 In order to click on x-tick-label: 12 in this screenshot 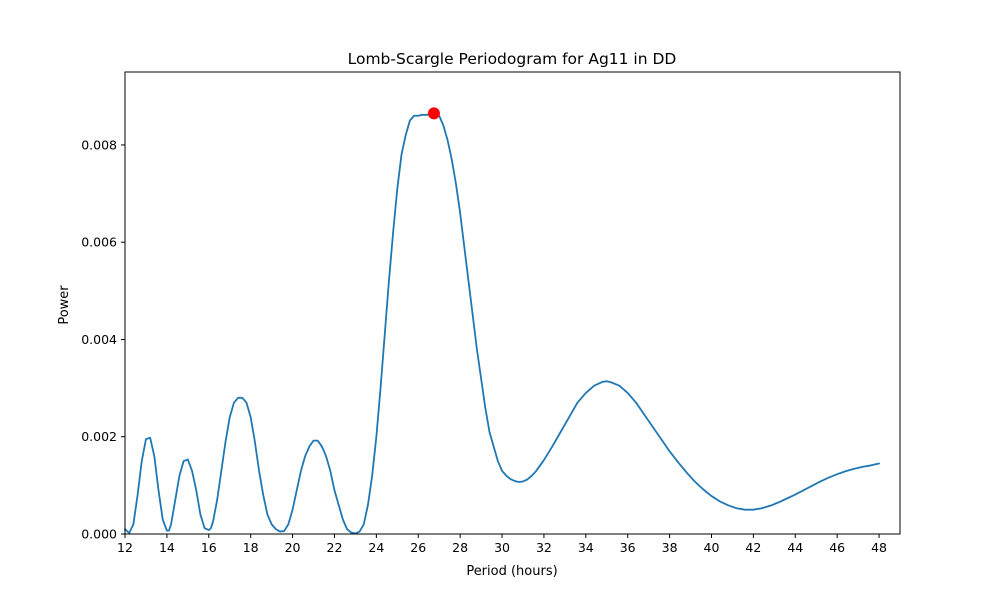, I will do `click(125, 547)`.